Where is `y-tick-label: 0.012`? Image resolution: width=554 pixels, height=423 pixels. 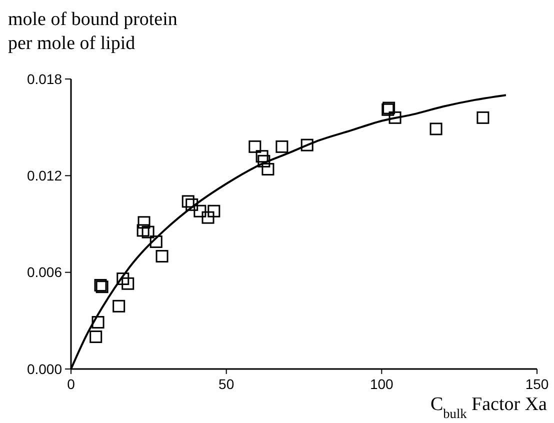 y-tick-label: 0.012 is located at coordinates (44, 176).